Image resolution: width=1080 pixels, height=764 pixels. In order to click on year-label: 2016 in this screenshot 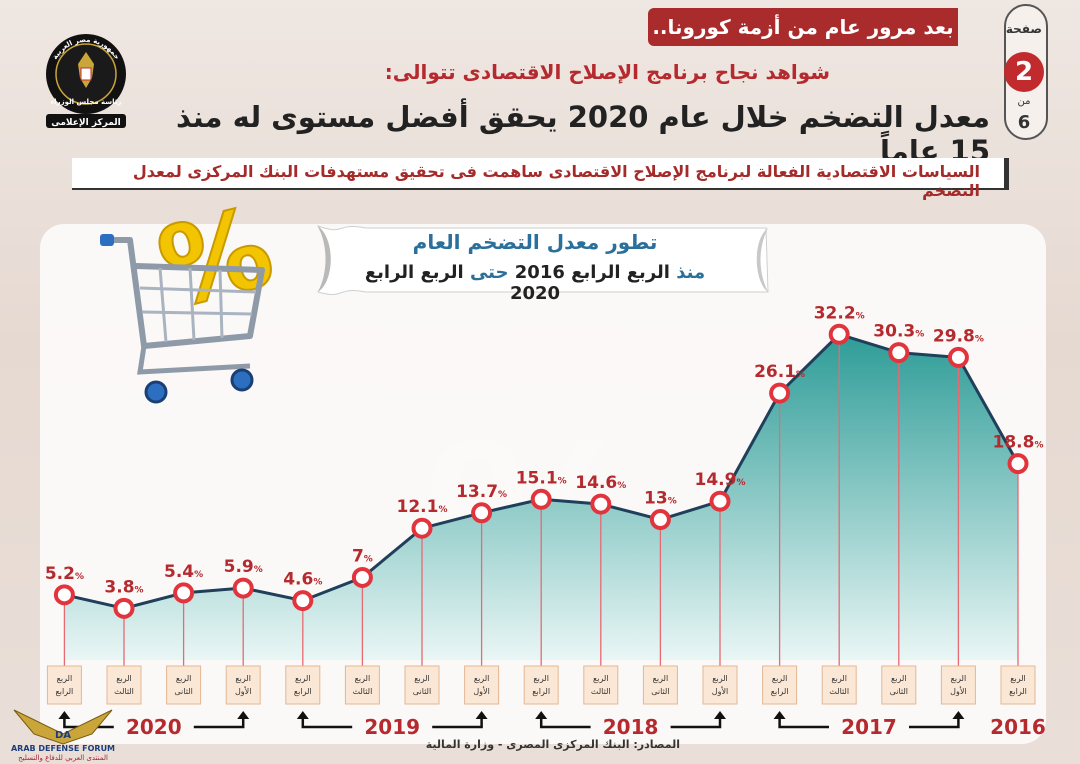, I will do `click(1018, 727)`.